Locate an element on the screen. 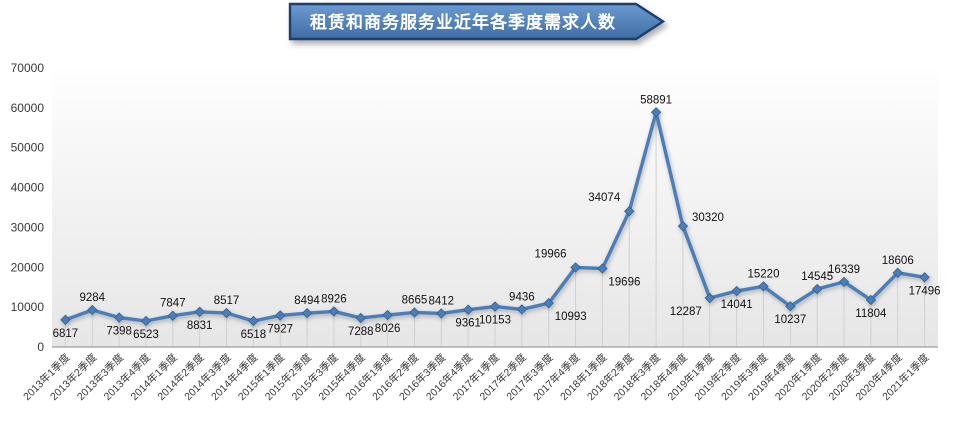 This screenshot has height=434, width=956. y-tick-label: 60000 is located at coordinates (28, 108).